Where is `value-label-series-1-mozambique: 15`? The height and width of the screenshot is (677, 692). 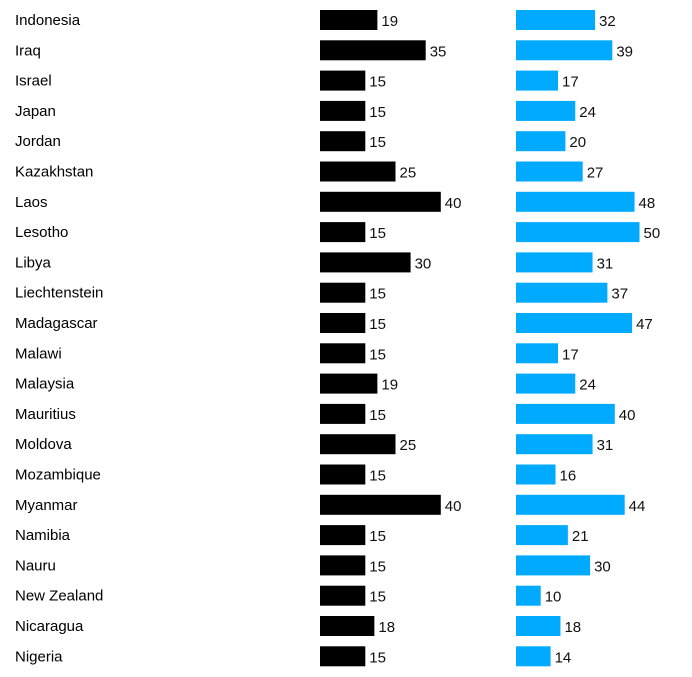 value-label-series-1-mozambique: 15 is located at coordinates (377, 475).